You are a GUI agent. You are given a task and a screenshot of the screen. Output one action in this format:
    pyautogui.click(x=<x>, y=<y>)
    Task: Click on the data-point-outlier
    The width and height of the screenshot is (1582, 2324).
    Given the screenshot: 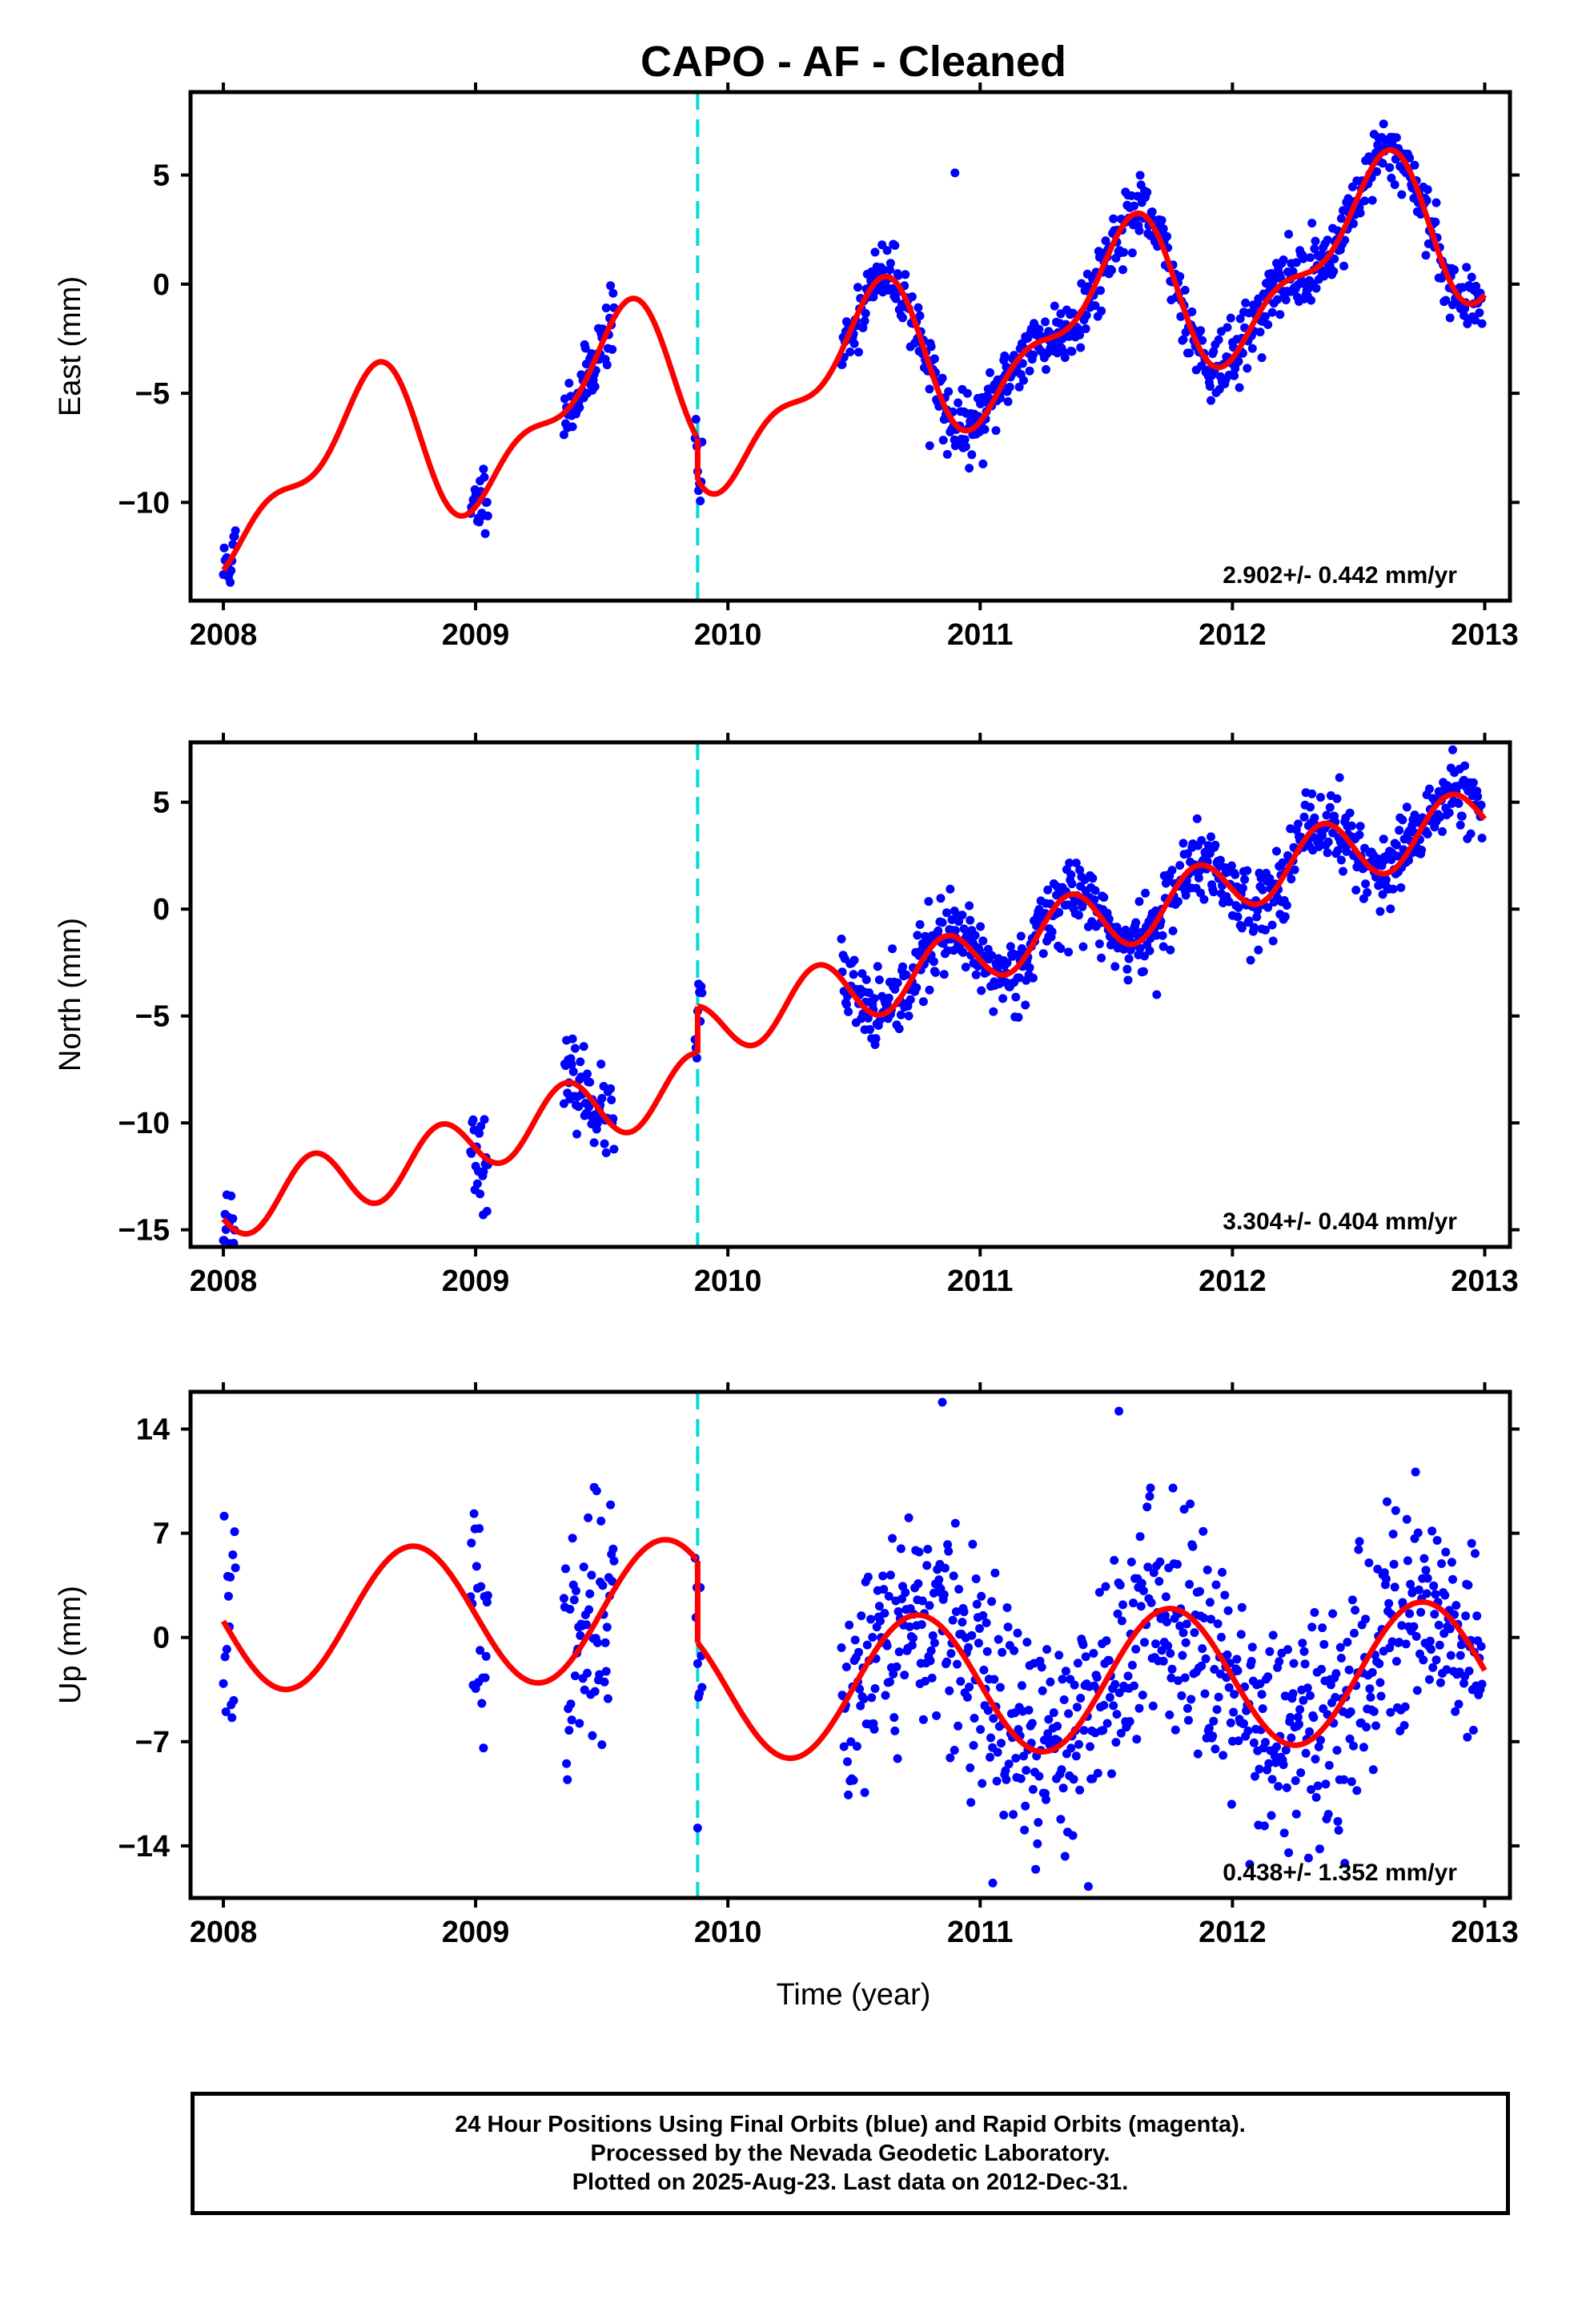 What is the action you would take?
    pyautogui.click(x=698, y=1828)
    